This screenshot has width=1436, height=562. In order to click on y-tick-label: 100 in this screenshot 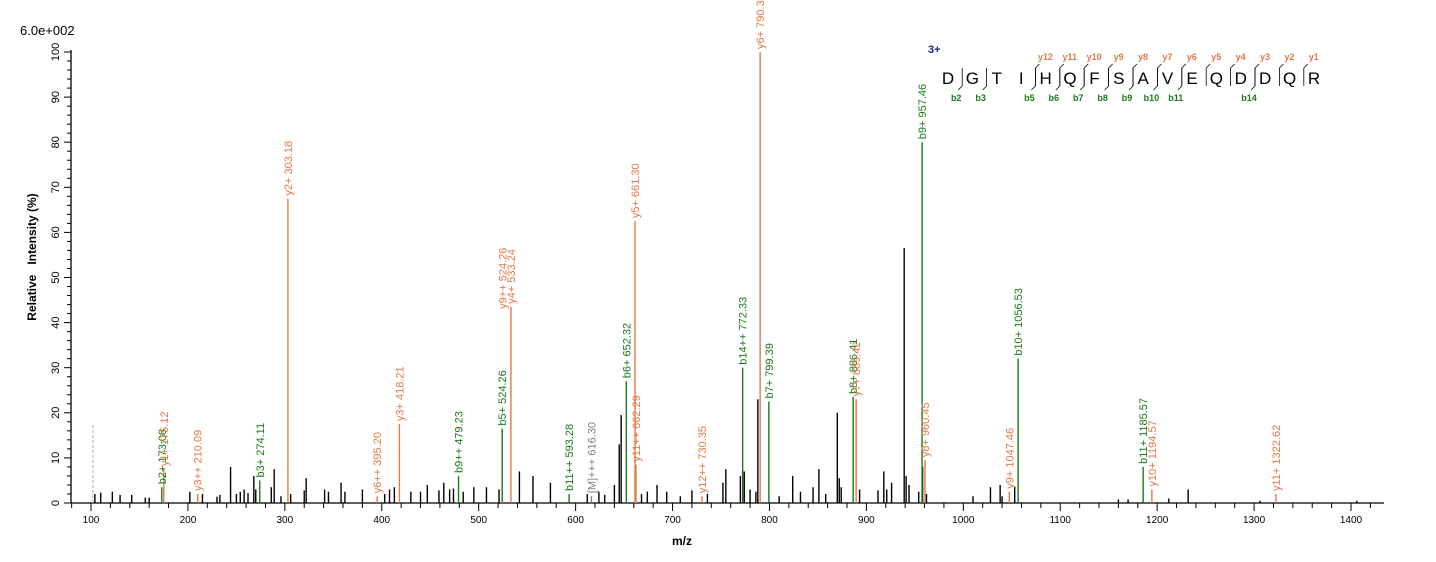, I will do `click(56, 52)`.